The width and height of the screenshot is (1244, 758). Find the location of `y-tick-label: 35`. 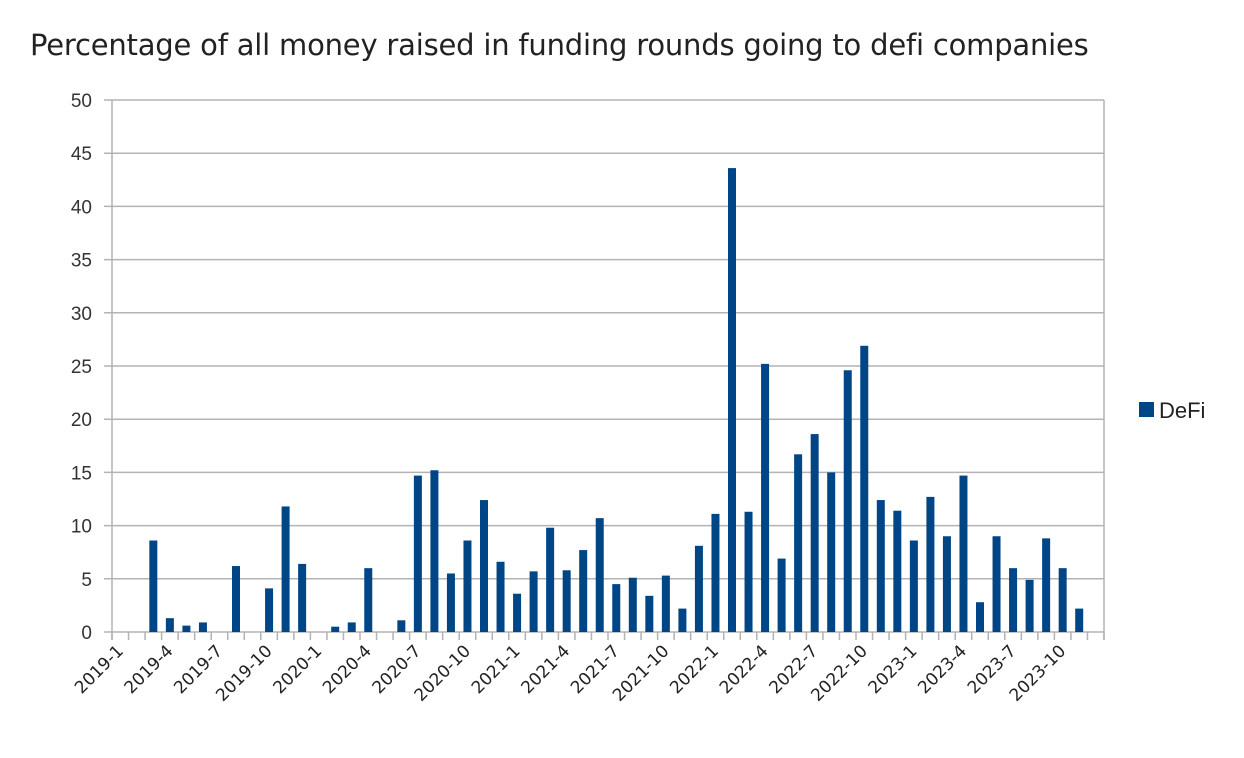

y-tick-label: 35 is located at coordinates (81, 261).